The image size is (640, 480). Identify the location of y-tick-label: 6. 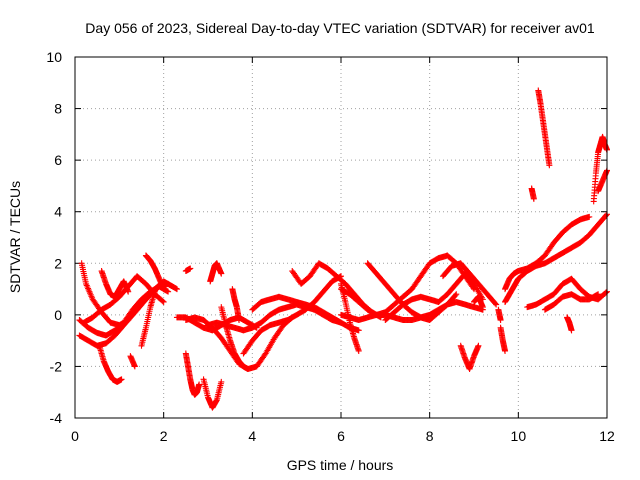
(58, 160).